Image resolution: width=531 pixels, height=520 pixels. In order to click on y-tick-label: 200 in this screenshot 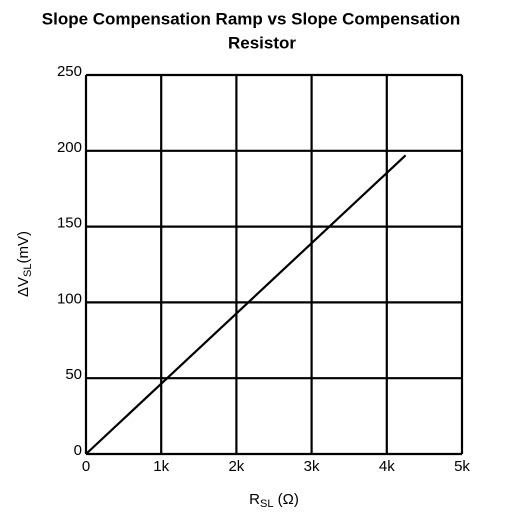, I will do `click(69, 147)`.